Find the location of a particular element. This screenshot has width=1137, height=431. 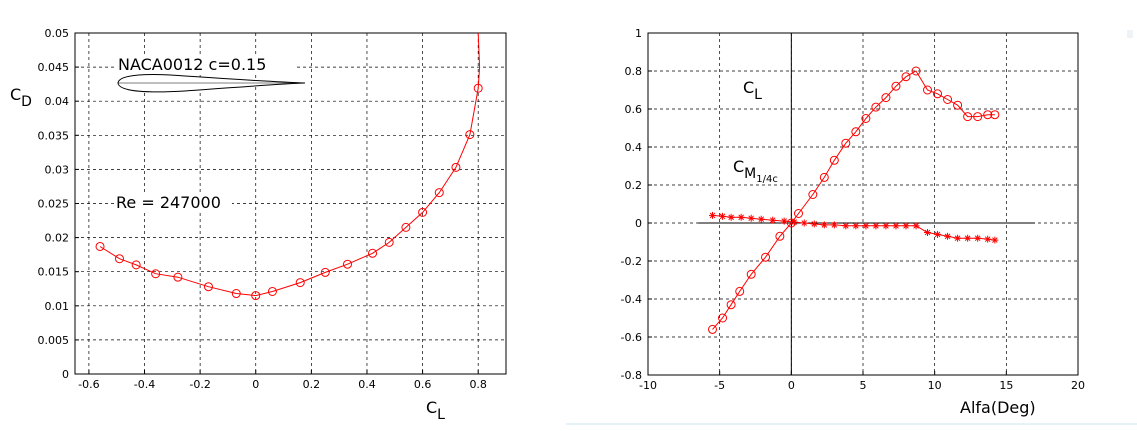

y-tick-label: 0.6 is located at coordinates (634, 109).